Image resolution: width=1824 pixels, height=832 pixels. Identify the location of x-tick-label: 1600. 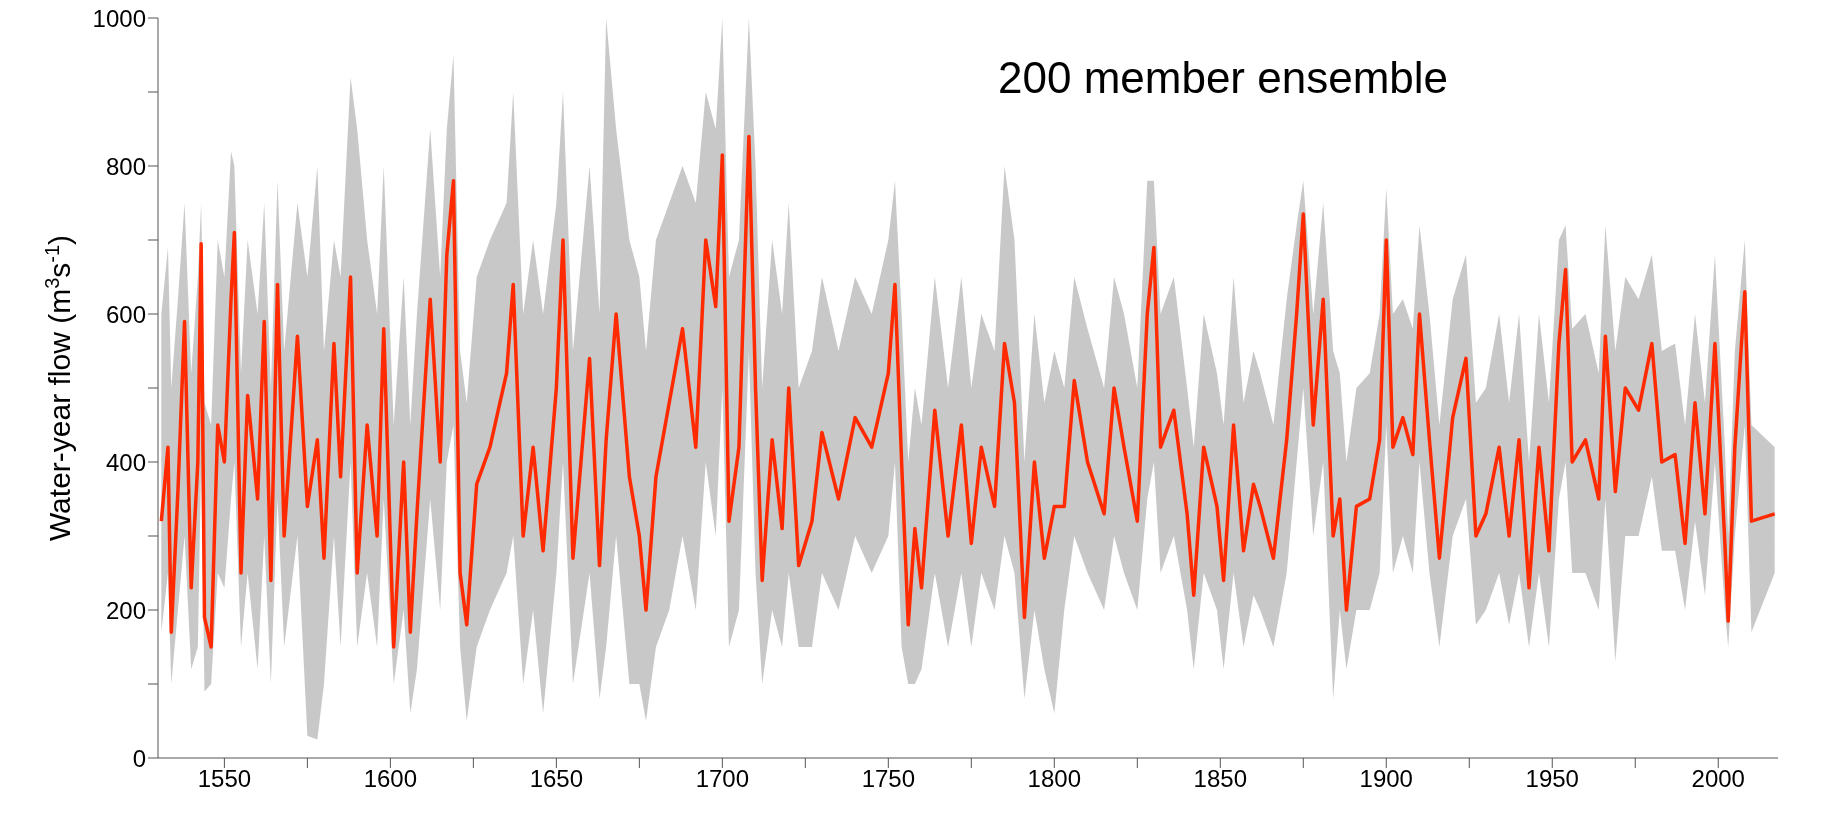
(390, 779).